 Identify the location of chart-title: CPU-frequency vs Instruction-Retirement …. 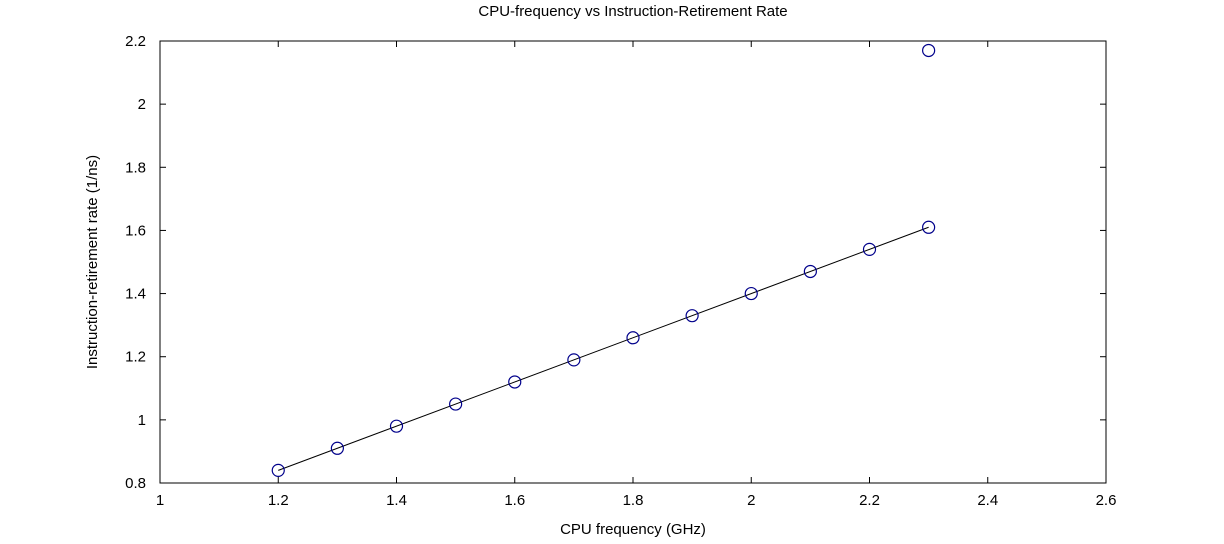
(632, 11).